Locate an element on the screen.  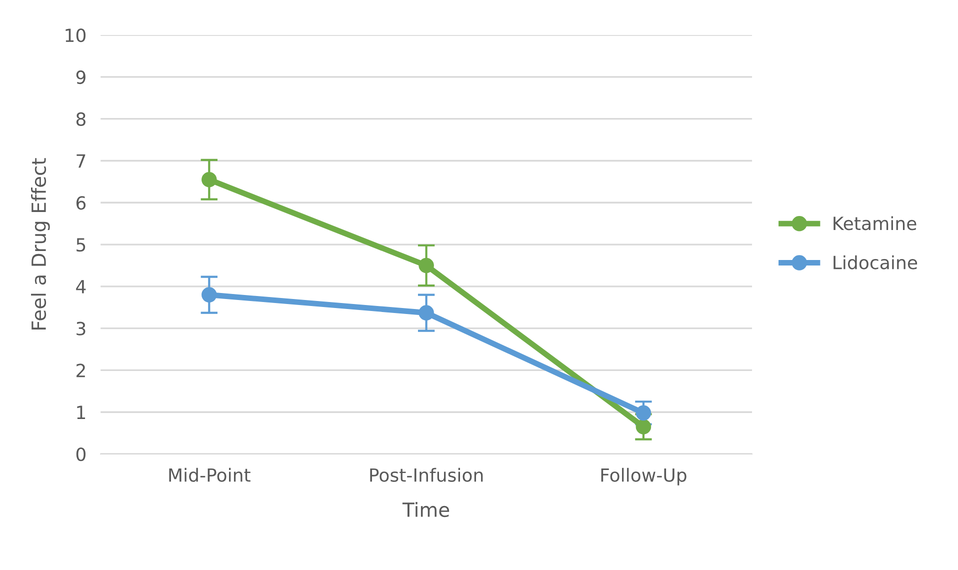
legend-label: Ketamine is located at coordinates (875, 223).